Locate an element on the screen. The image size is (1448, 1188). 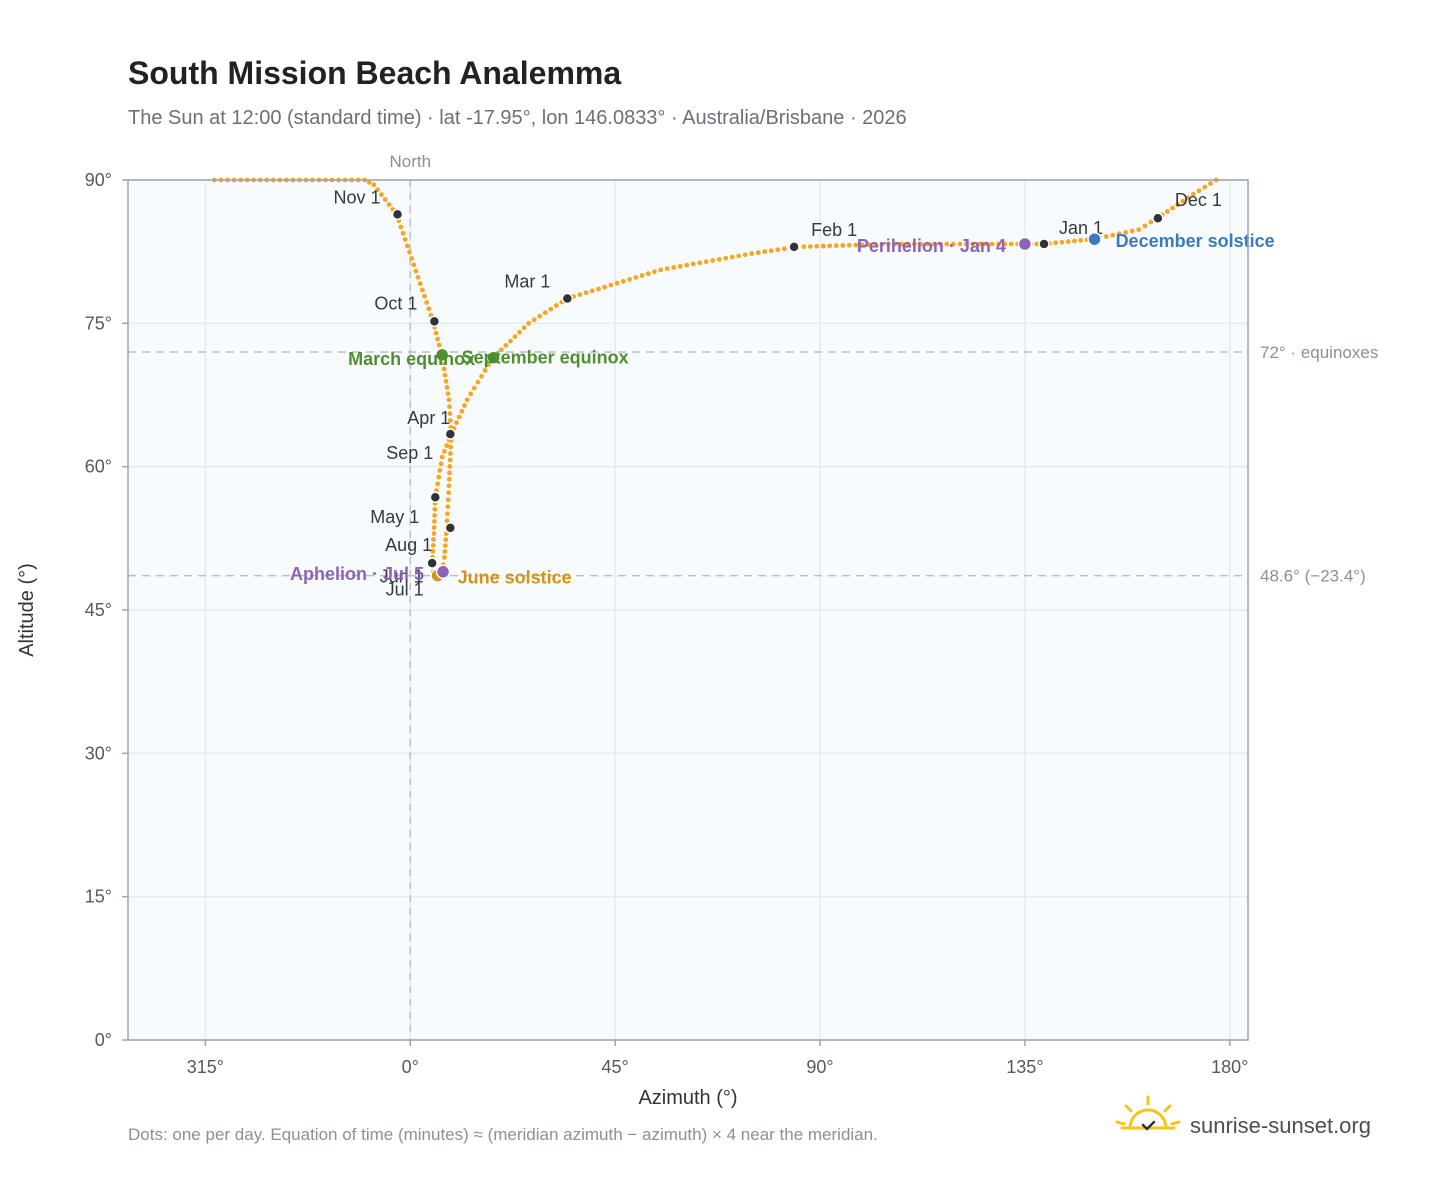
month-label: Dec 1 is located at coordinates (1198, 200).